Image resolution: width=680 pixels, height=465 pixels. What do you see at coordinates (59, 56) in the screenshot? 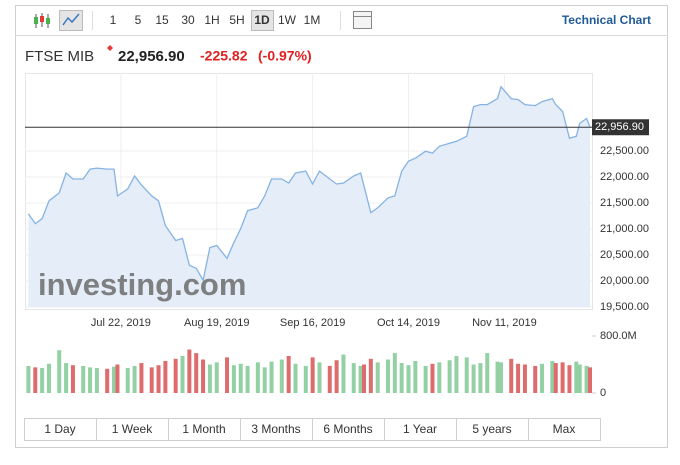
I see `instrument-name: FTSE MIB` at bounding box center [59, 56].